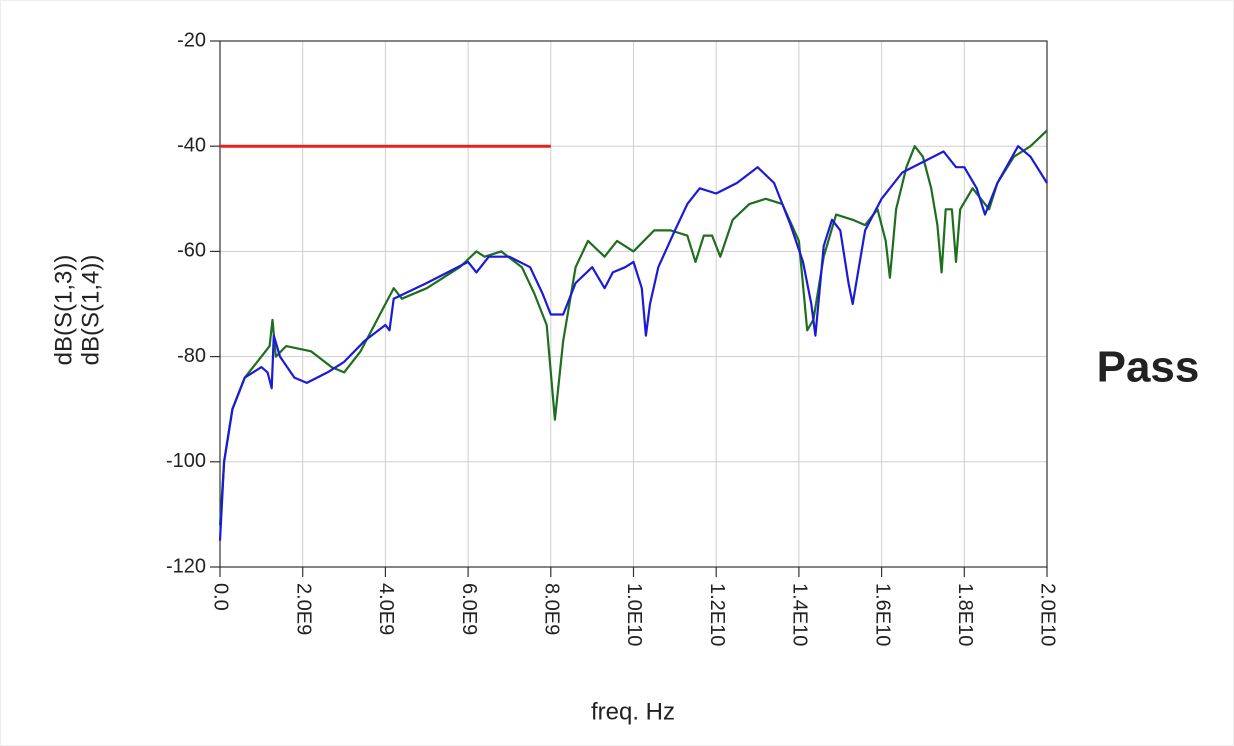 The width and height of the screenshot is (1234, 746). What do you see at coordinates (191, 251) in the screenshot?
I see `y-tick-label: -60` at bounding box center [191, 251].